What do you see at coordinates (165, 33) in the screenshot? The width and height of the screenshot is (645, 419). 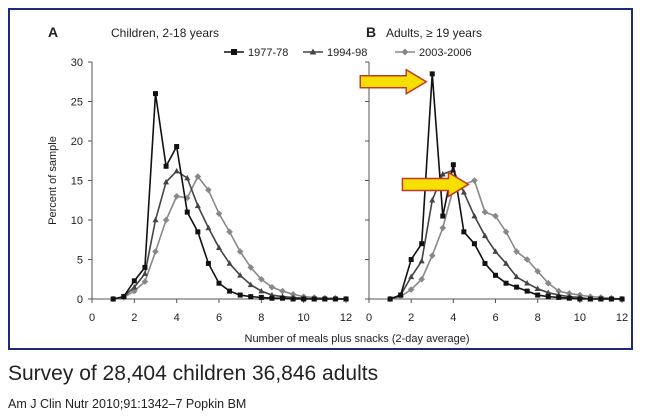 I see `panel-title-a: Children, 2-18 years` at bounding box center [165, 33].